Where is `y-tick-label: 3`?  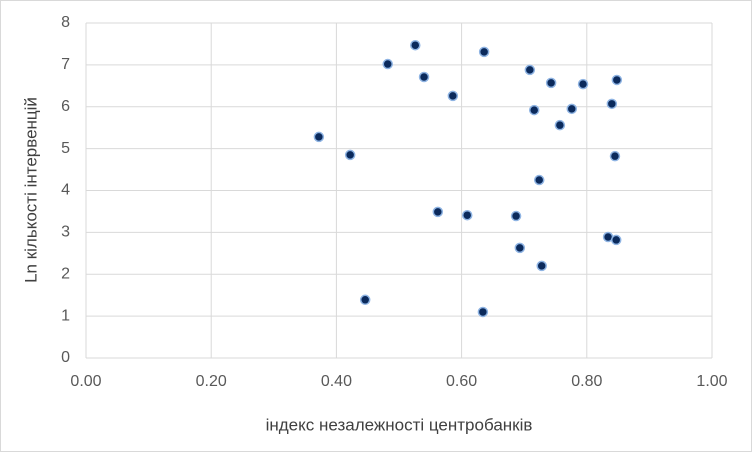
y-tick-label: 3 is located at coordinates (65, 232).